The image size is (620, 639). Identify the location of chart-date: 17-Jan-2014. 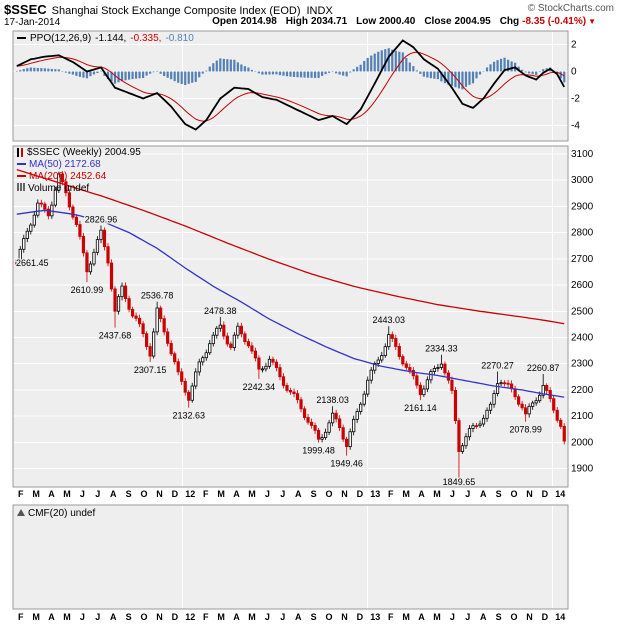
(32, 22).